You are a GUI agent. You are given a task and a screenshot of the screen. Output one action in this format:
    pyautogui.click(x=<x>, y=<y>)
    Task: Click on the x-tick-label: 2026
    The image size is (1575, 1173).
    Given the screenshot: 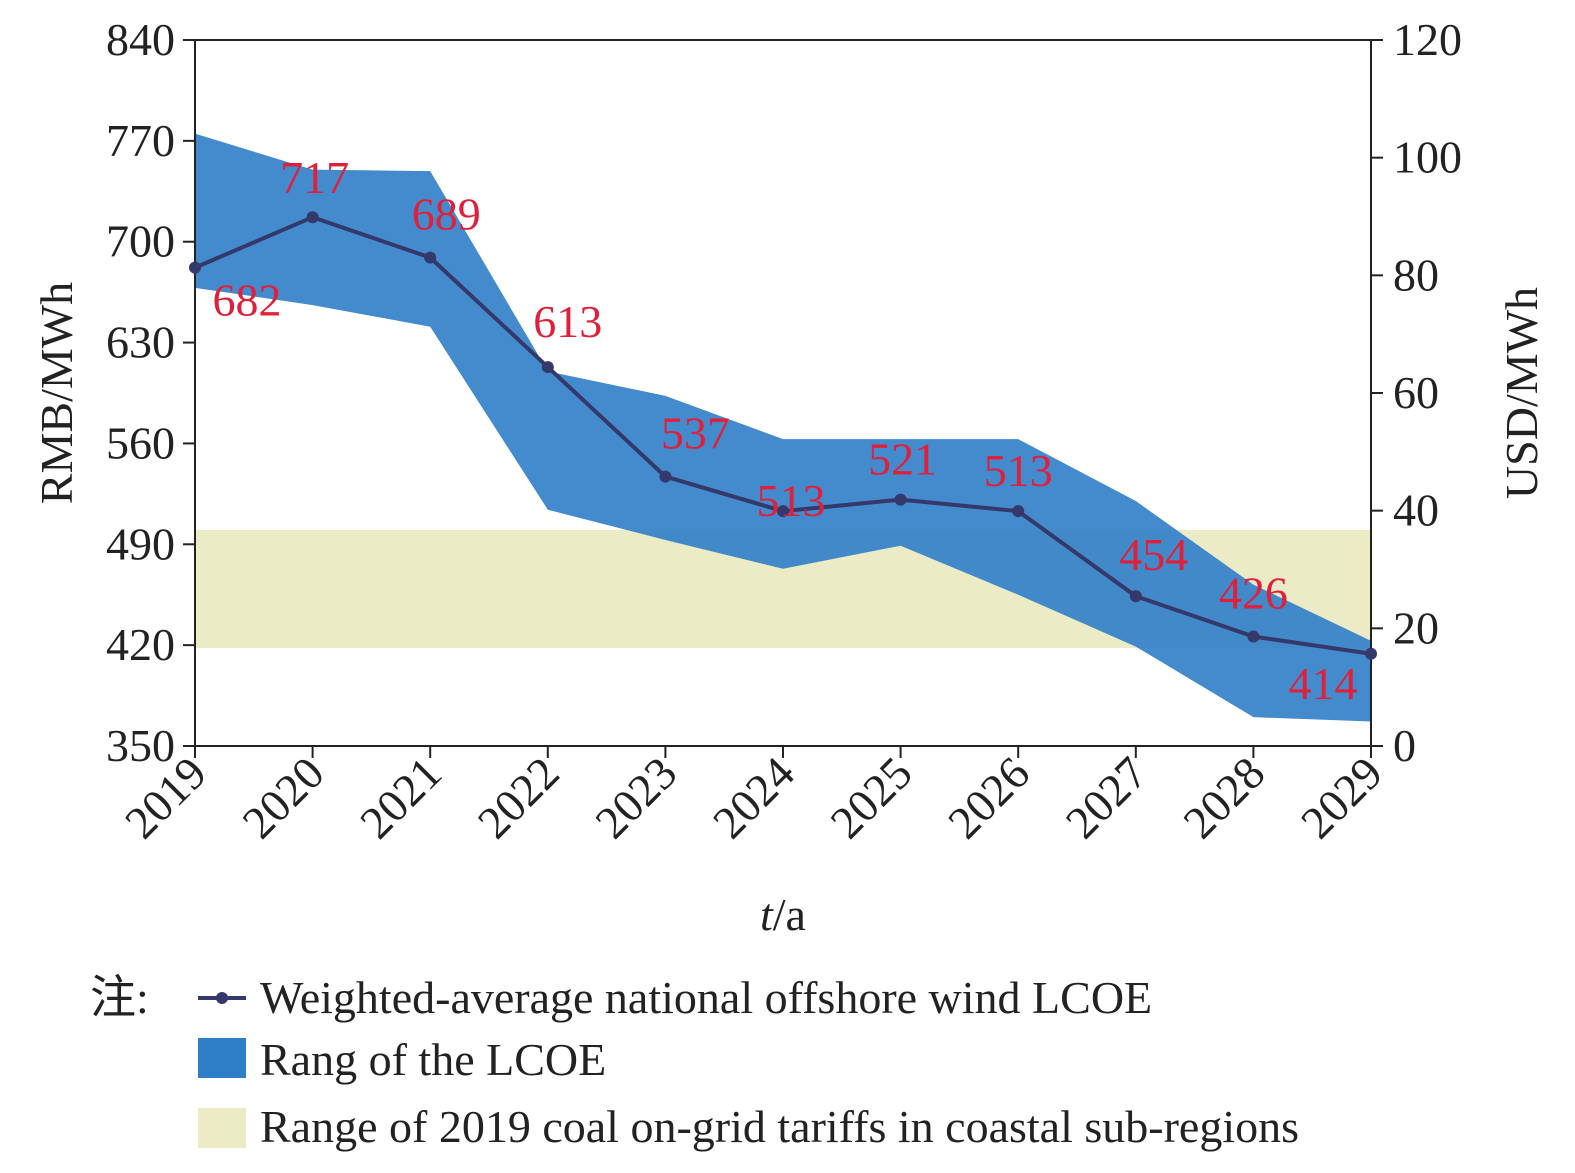 What is the action you would take?
    pyautogui.click(x=988, y=797)
    